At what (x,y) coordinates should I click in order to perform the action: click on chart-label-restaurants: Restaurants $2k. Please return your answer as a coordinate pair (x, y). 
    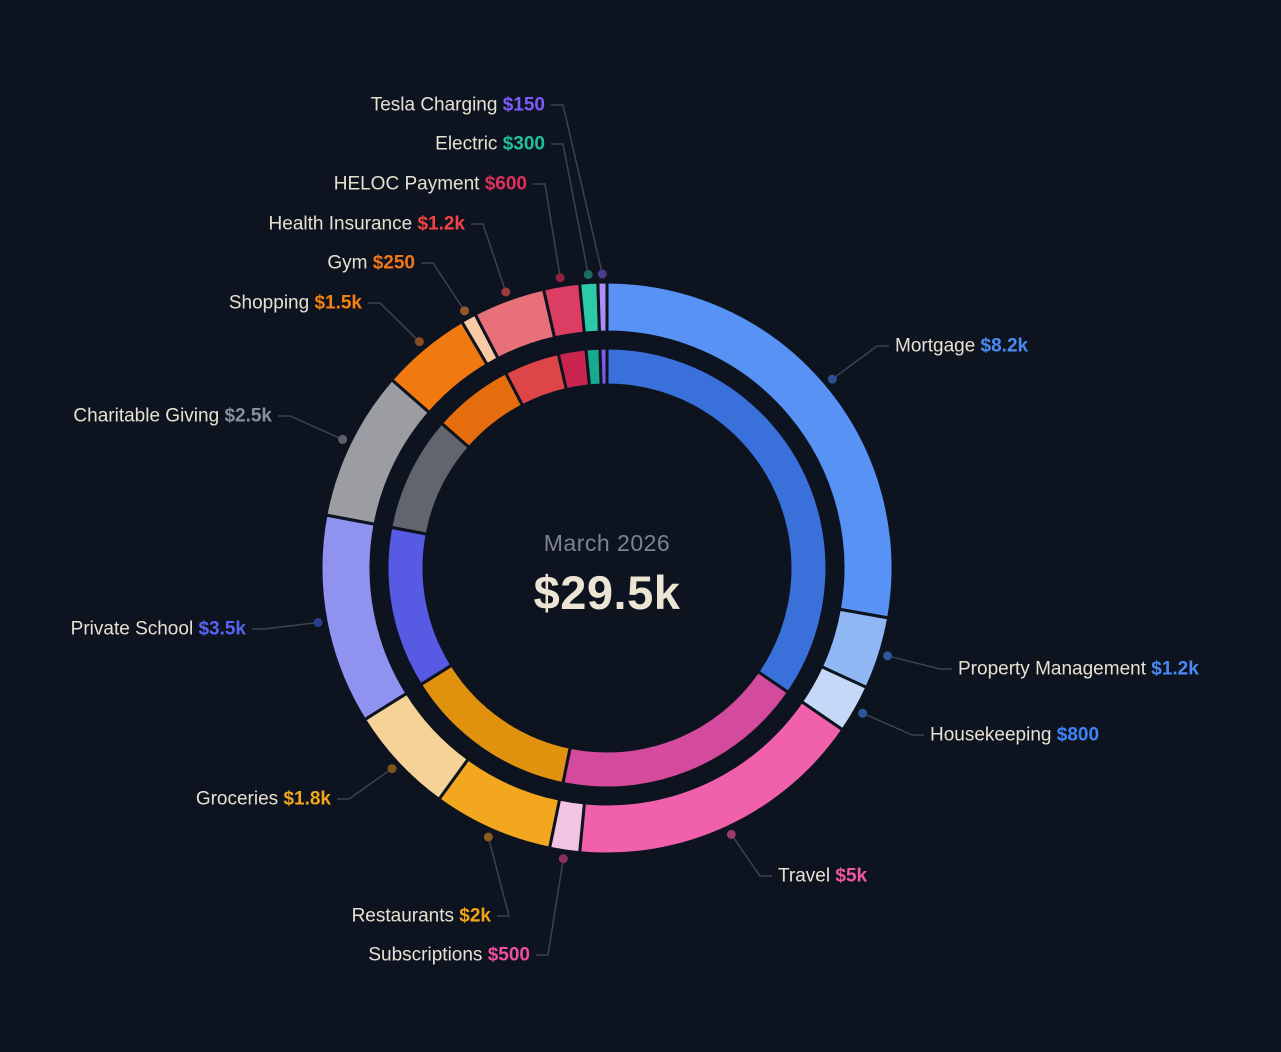
    Looking at the image, I should click on (421, 916).